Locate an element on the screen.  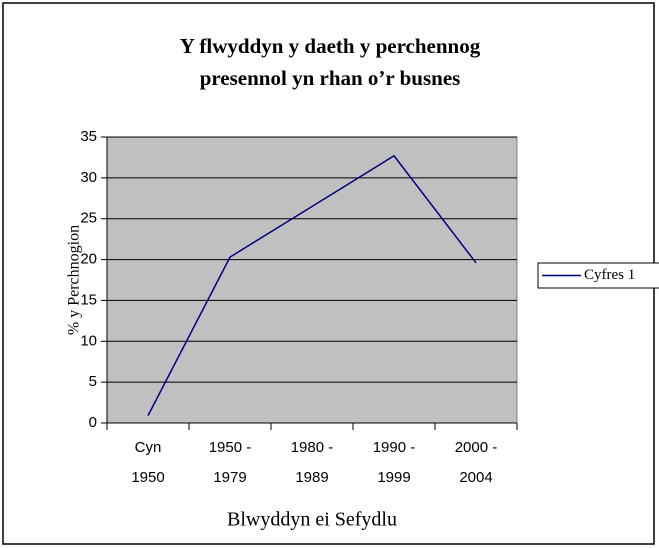
y-tick-label: 35 is located at coordinates (88, 136).